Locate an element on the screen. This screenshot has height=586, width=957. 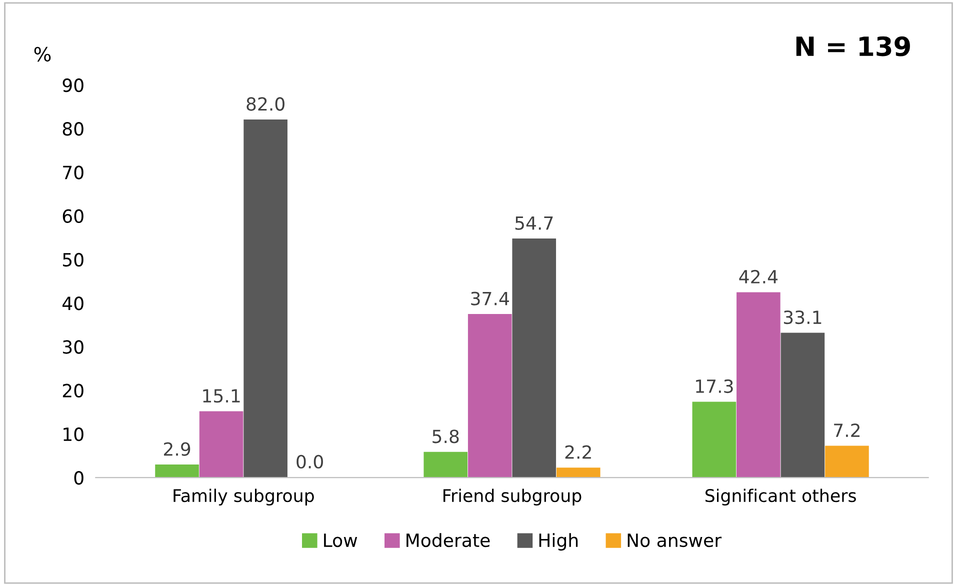
data-label: 0.0 is located at coordinates (309, 461).